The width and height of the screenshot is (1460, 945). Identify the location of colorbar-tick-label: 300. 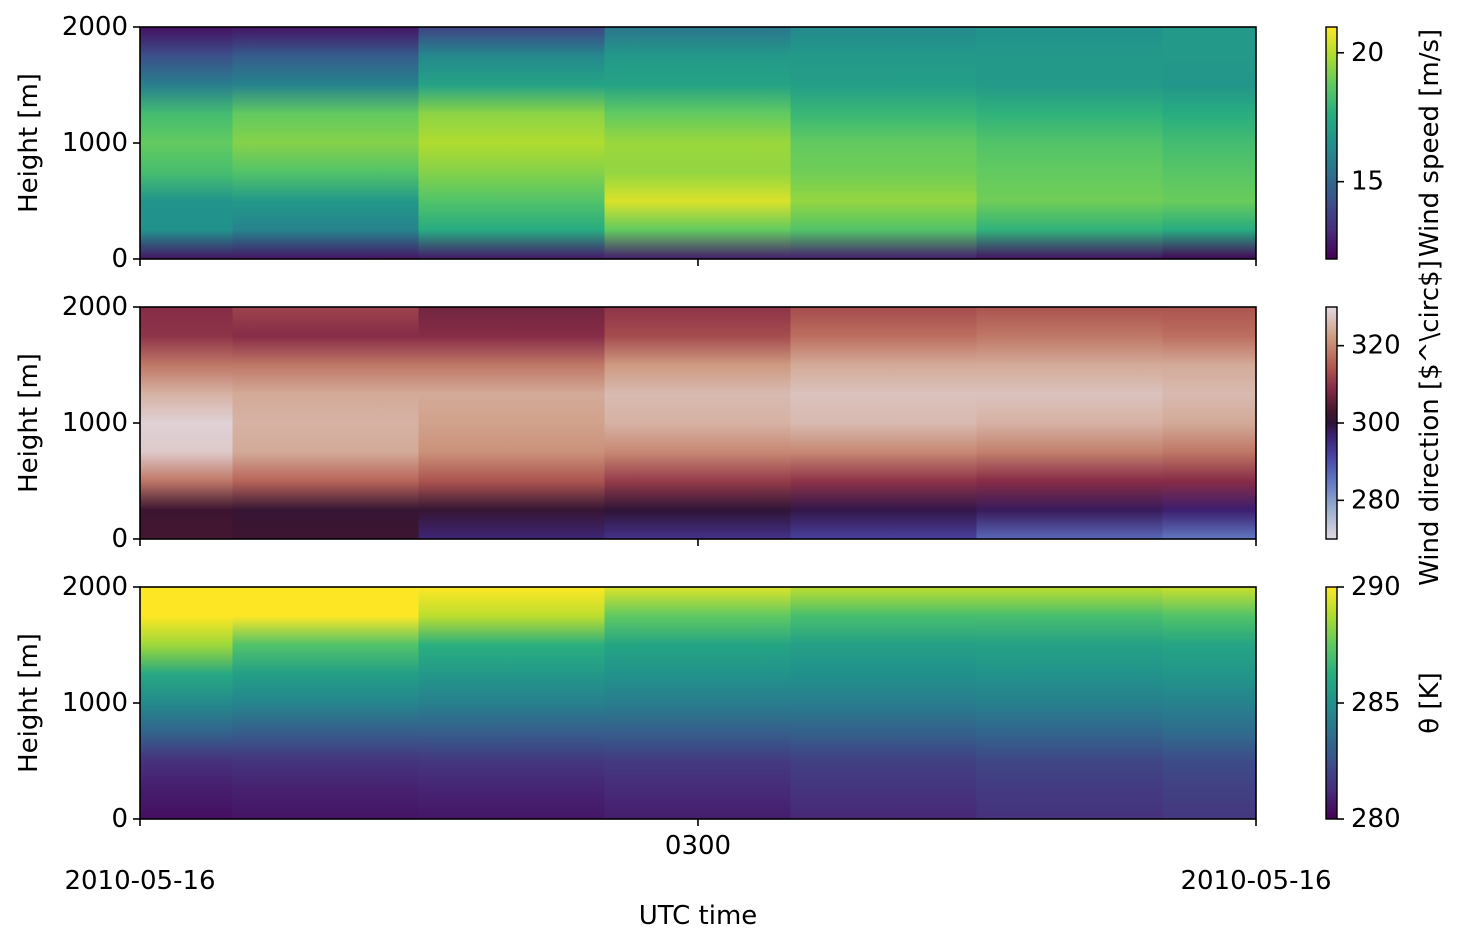
(1376, 423).